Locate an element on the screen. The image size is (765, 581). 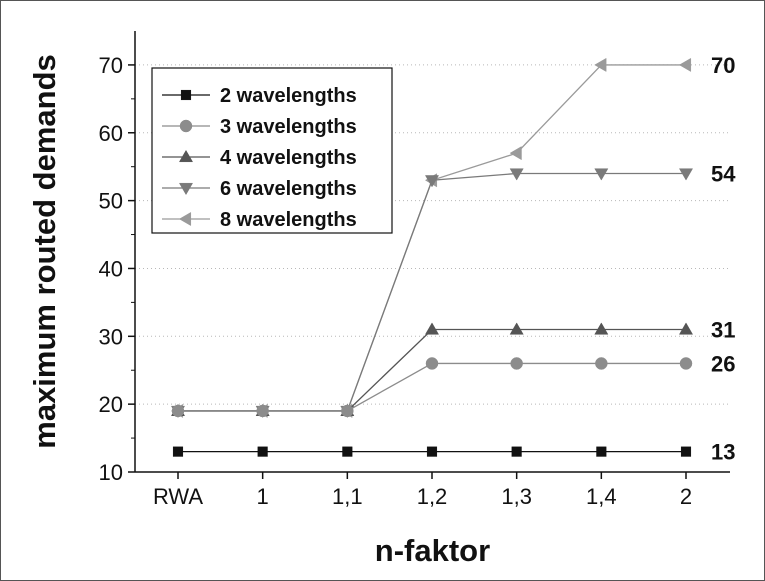
x-tick-label: 1 is located at coordinates (263, 496).